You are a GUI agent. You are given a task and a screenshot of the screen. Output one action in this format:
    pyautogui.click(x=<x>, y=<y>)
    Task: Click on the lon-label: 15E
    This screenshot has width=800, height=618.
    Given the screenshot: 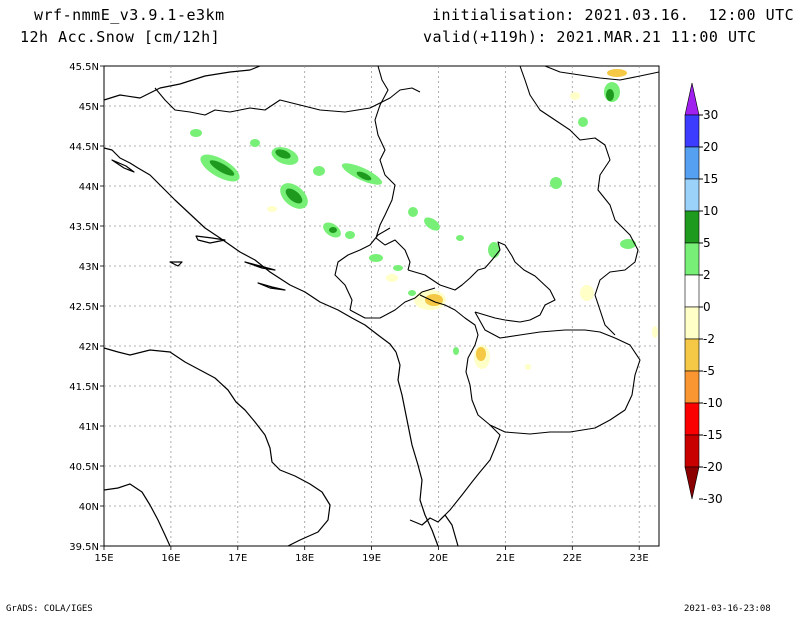 What is the action you would take?
    pyautogui.click(x=103, y=558)
    